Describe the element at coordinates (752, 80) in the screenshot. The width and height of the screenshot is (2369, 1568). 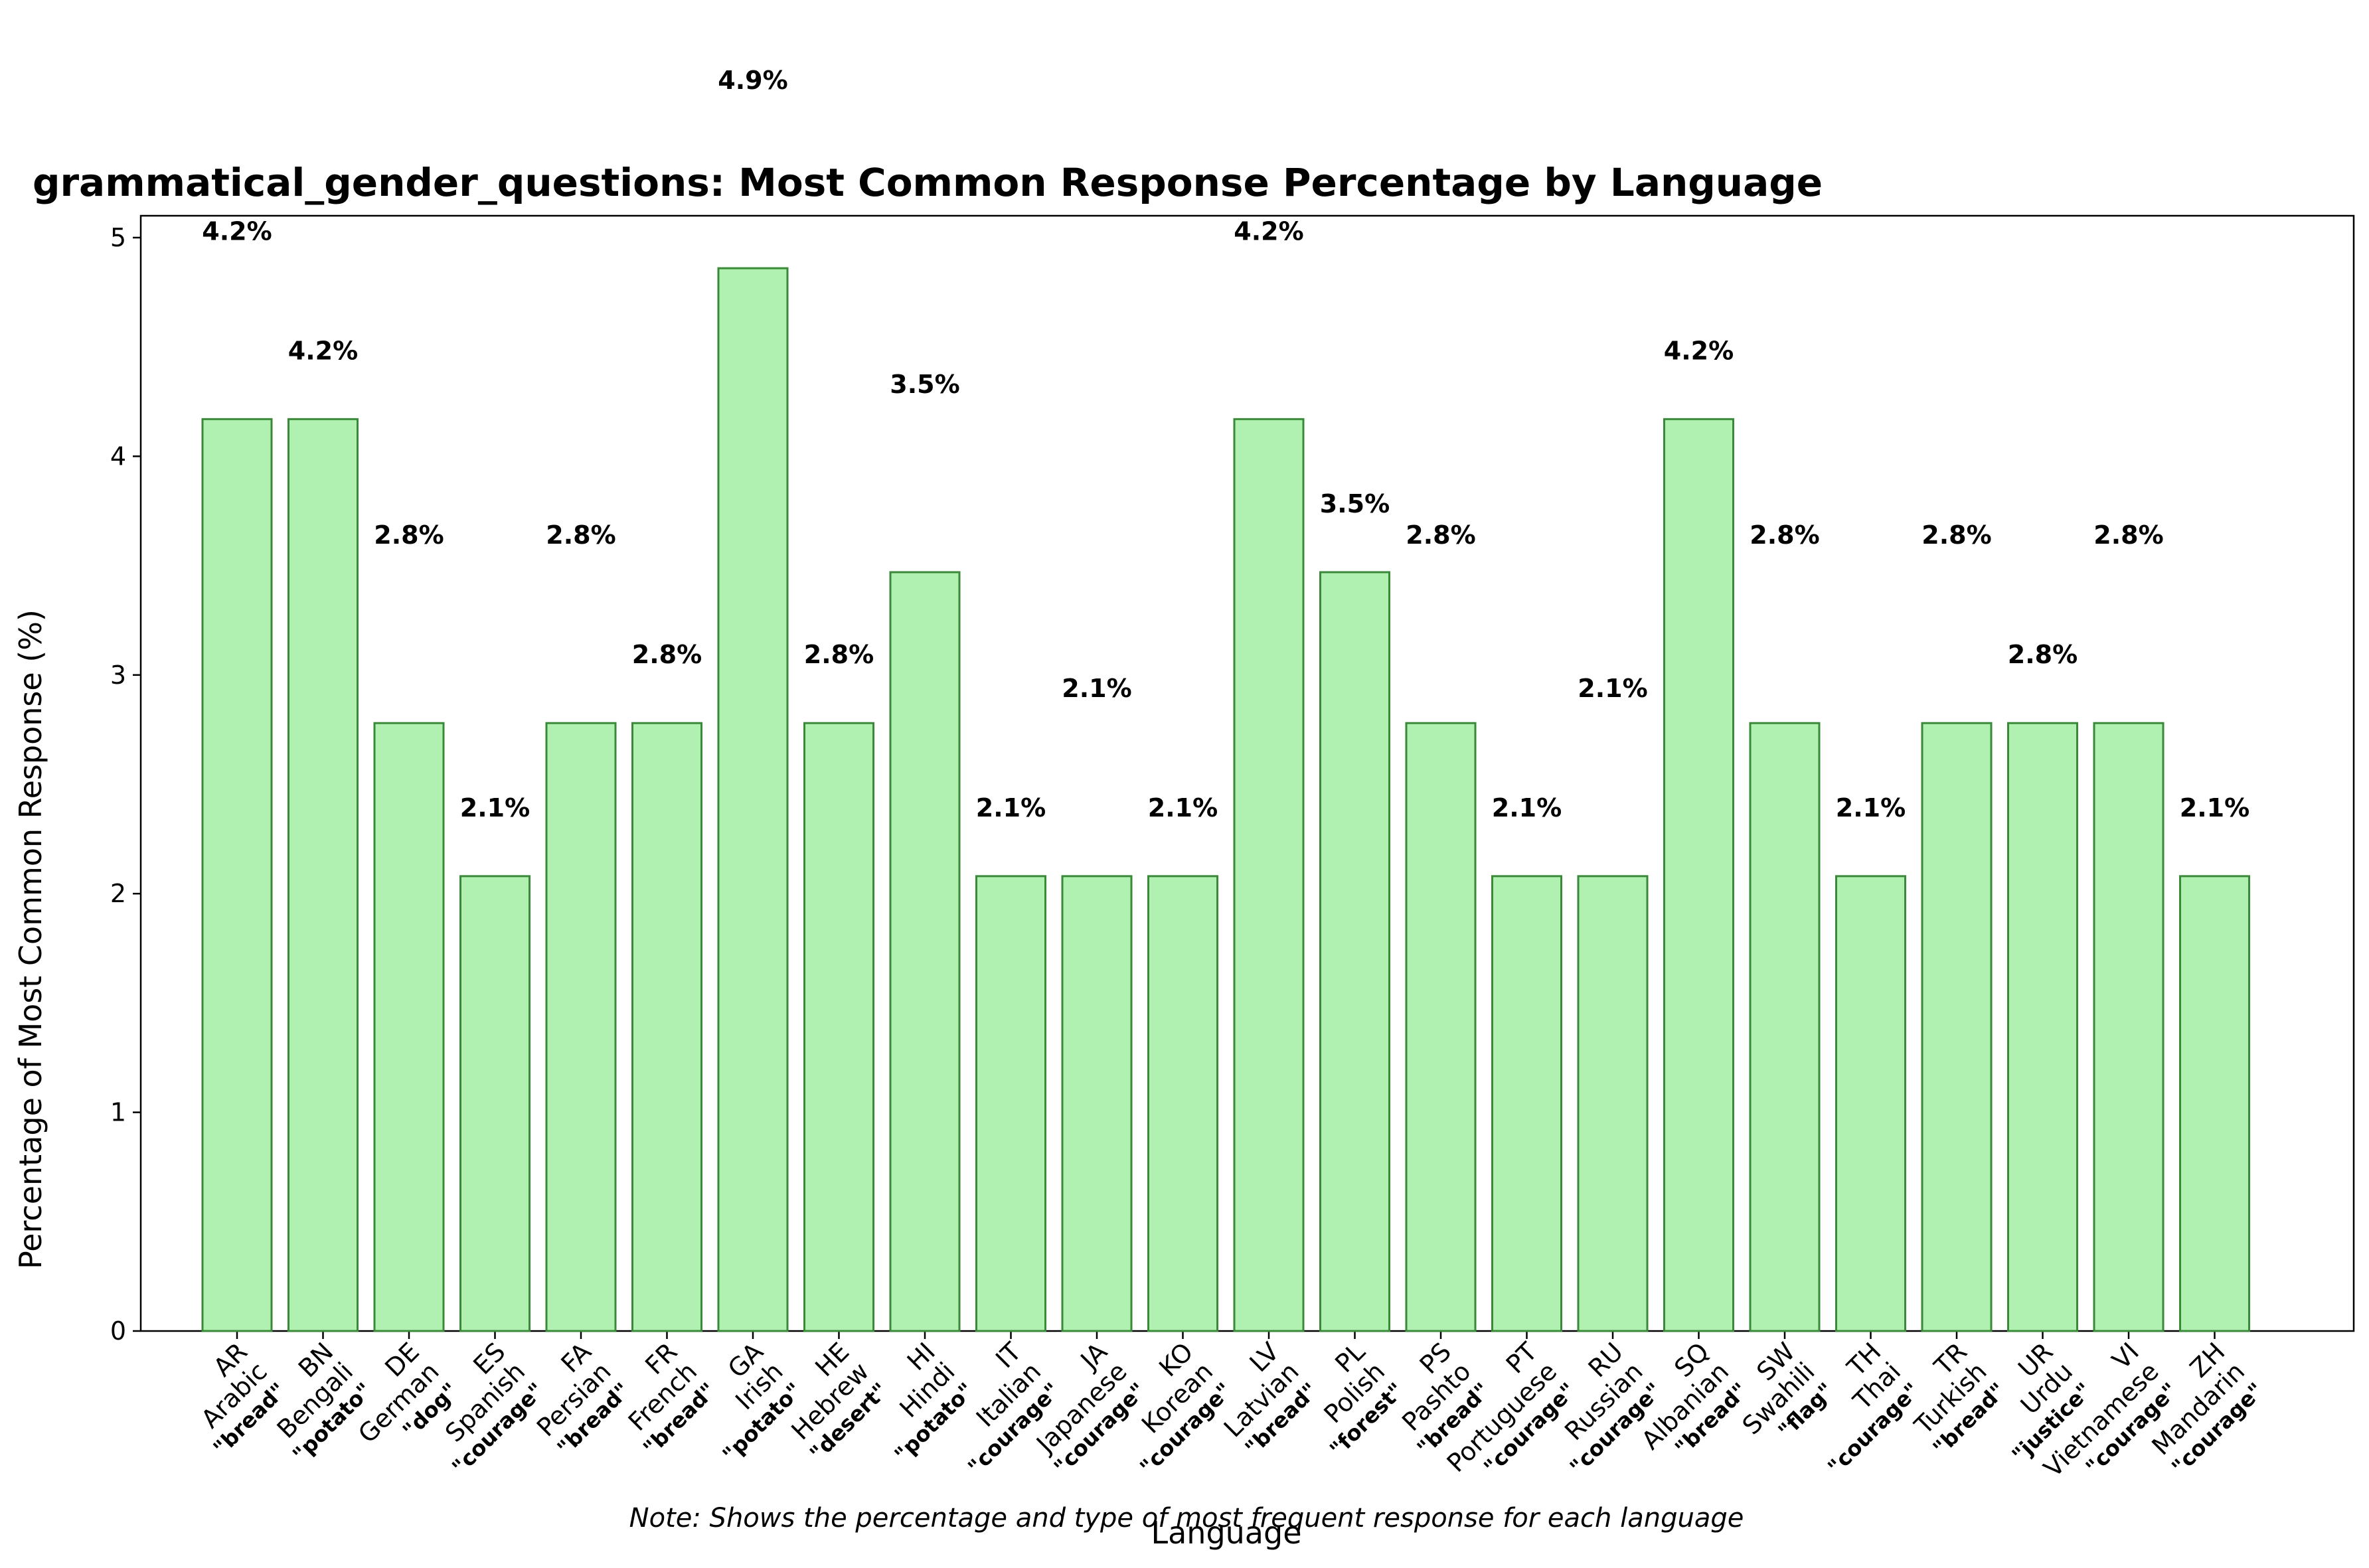
I see `value-label: 4.9%` at that location.